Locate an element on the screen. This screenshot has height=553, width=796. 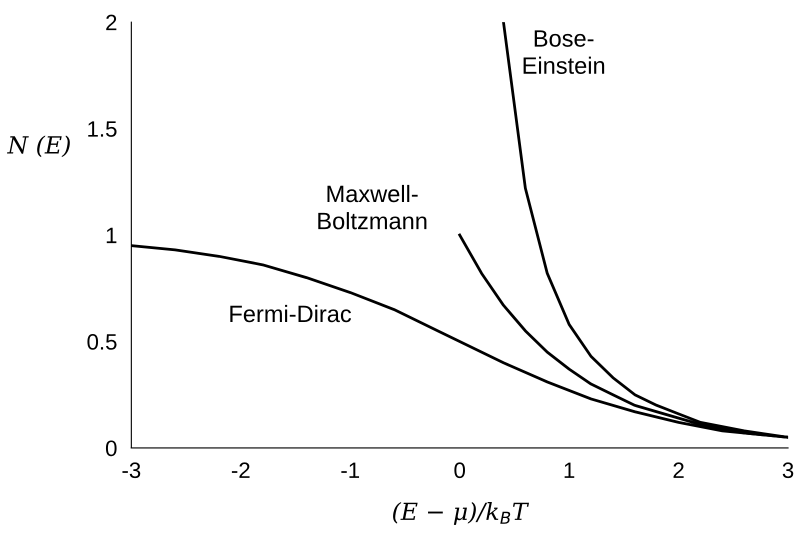
x-tick-label: 2 is located at coordinates (679, 470).